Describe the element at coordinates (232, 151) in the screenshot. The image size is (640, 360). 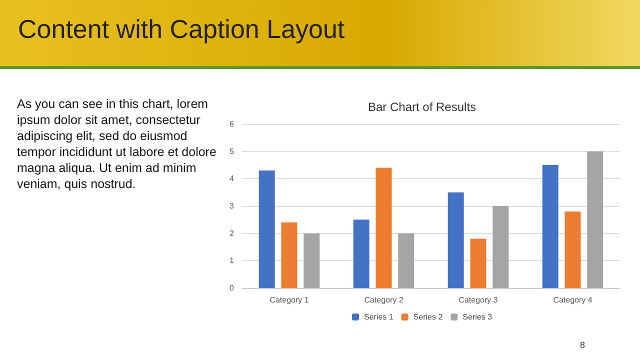
I see `y-tick-label: 5` at that location.